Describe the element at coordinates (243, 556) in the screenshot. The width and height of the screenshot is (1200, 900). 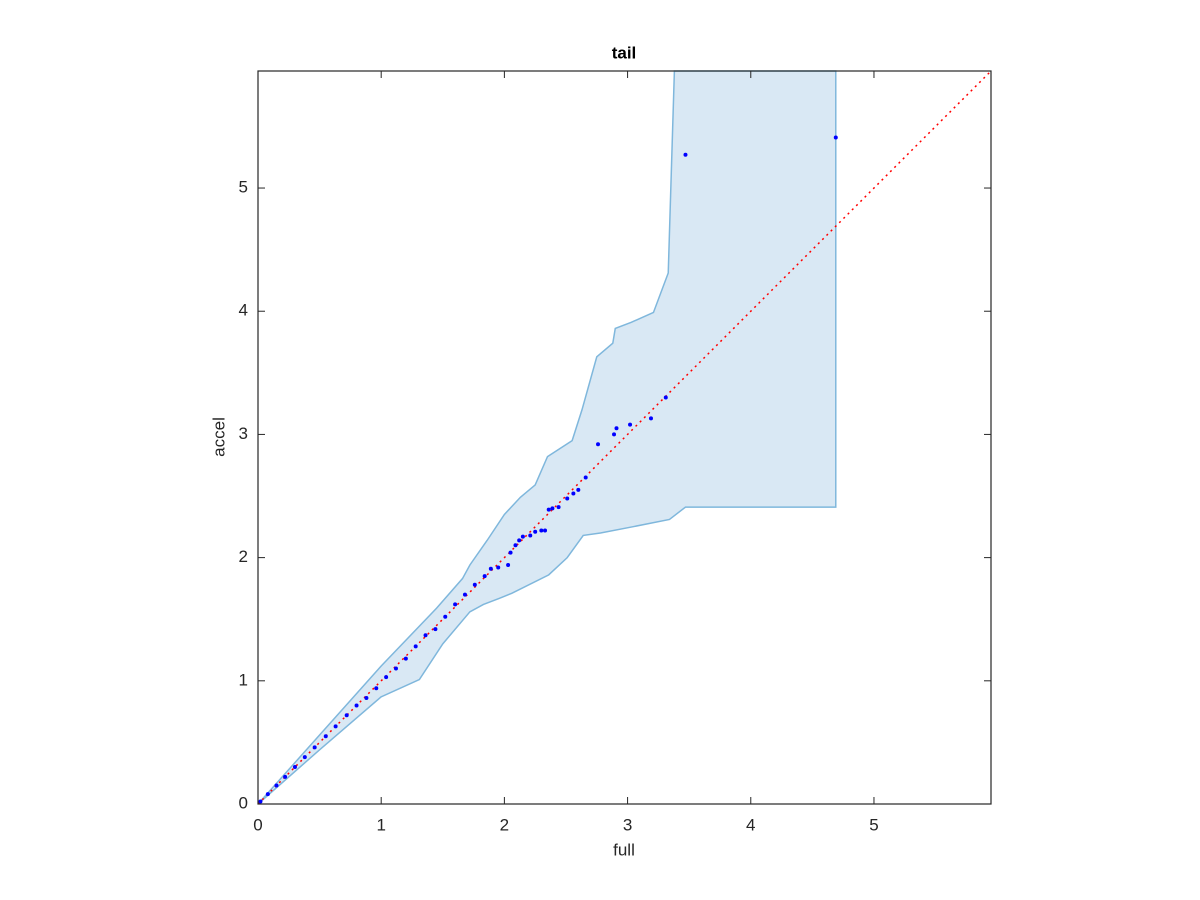
I see `y-tick-label: 2` at that location.